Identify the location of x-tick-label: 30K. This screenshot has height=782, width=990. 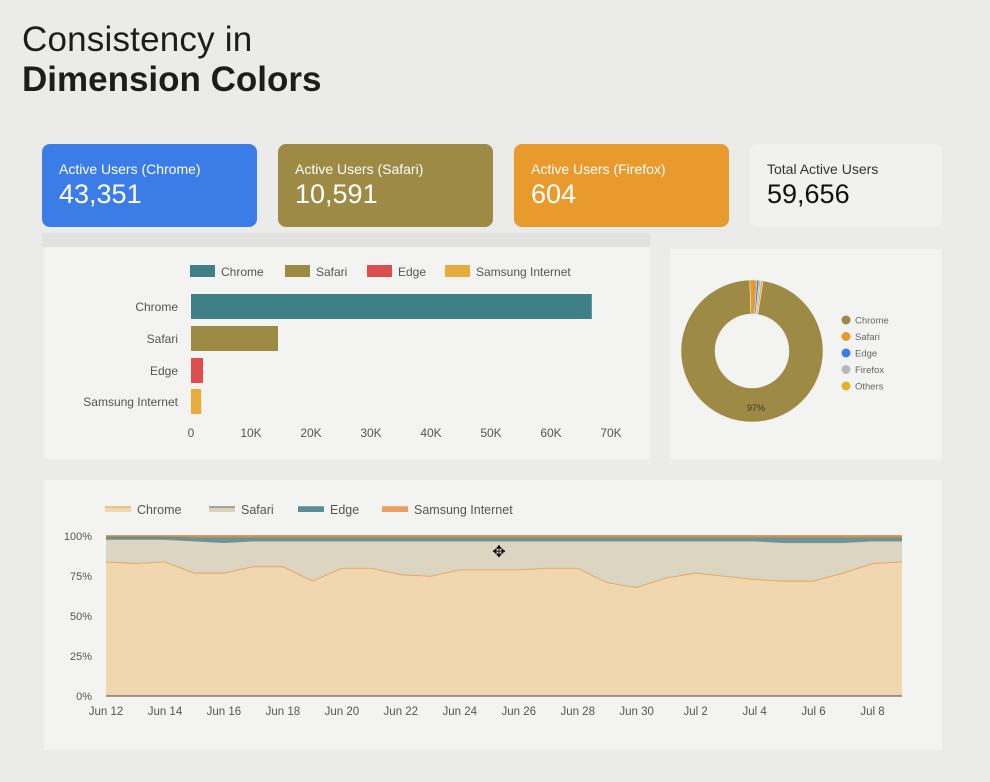
(370, 433).